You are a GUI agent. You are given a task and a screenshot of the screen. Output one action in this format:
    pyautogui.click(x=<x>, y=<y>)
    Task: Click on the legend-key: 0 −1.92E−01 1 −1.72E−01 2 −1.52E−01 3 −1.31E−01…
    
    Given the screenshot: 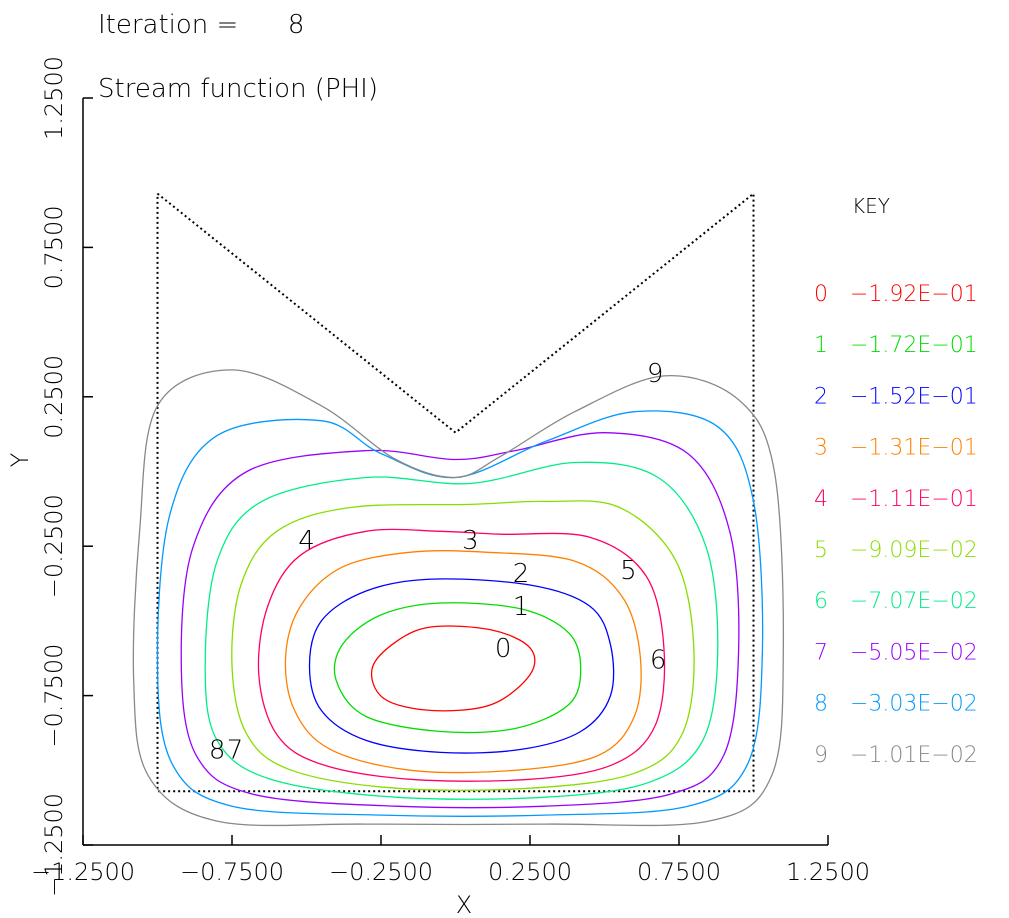 What is the action you would take?
    pyautogui.click(x=896, y=525)
    